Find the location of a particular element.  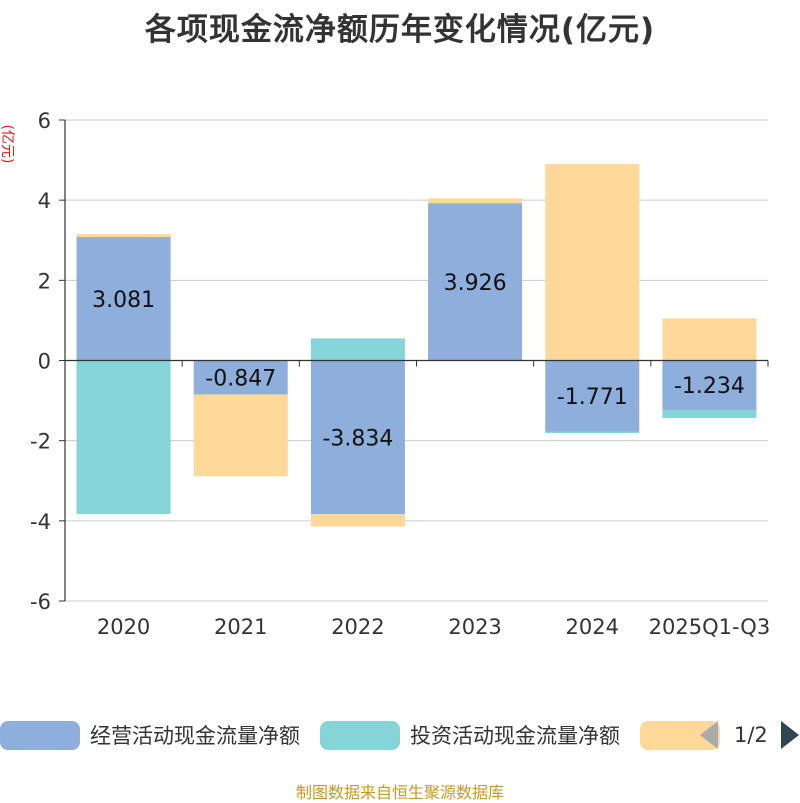

x-tick-label: 2023 is located at coordinates (474, 627).